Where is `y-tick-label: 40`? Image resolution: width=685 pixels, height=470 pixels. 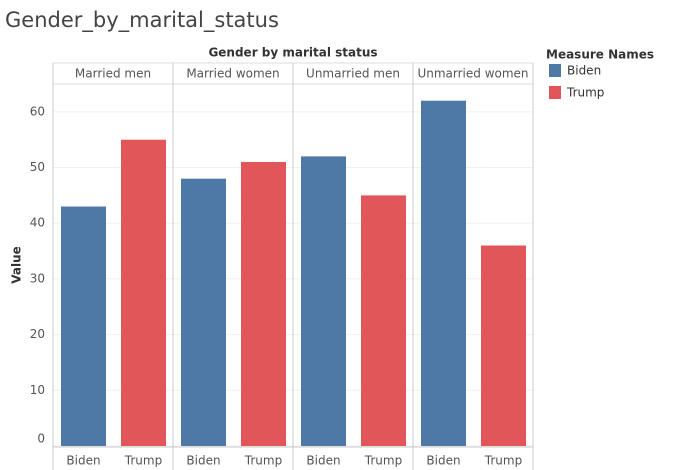
y-tick-label: 40 is located at coordinates (37, 223).